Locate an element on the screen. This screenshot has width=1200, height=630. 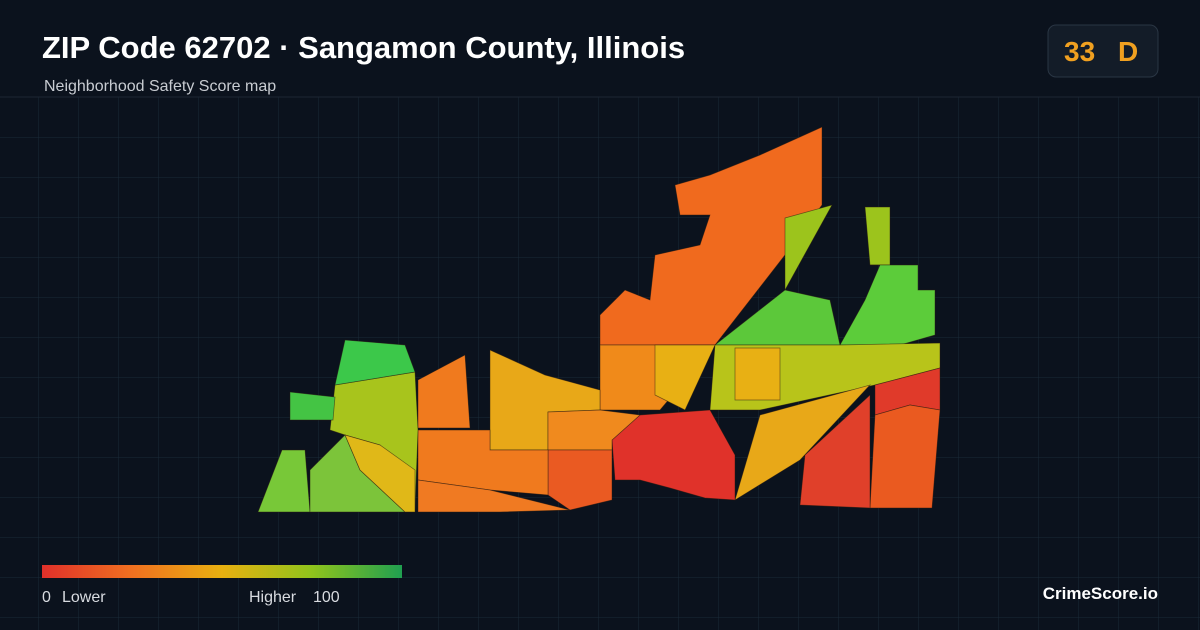
score-badge is located at coordinates (1103, 51).